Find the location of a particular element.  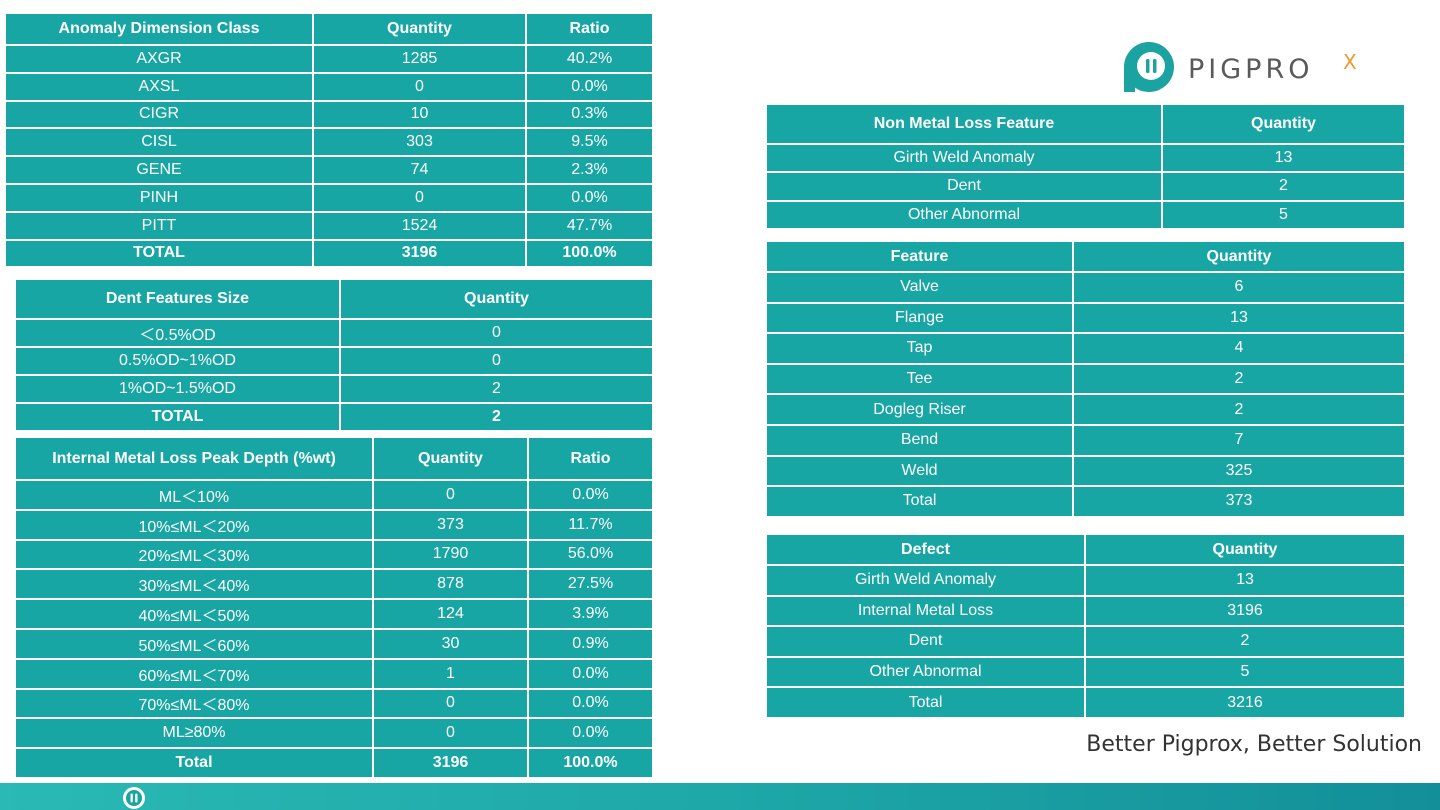

table-row: ML＜10% 0 0.0% is located at coordinates (334, 495).